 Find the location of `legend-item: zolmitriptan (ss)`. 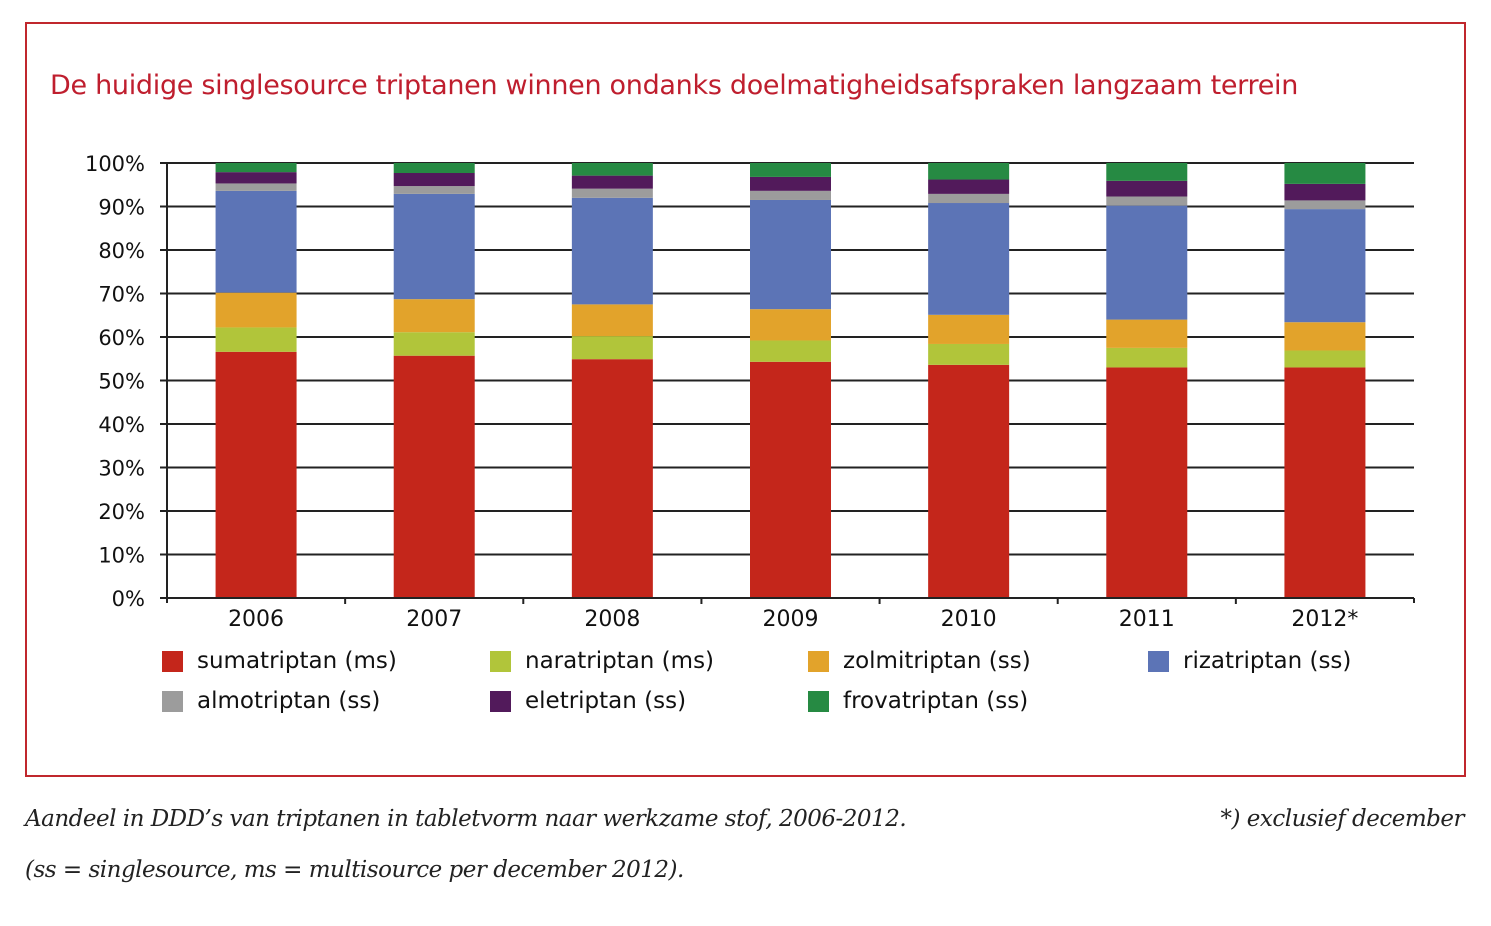

legend-item: zolmitriptan (ss) is located at coordinates (919, 661).